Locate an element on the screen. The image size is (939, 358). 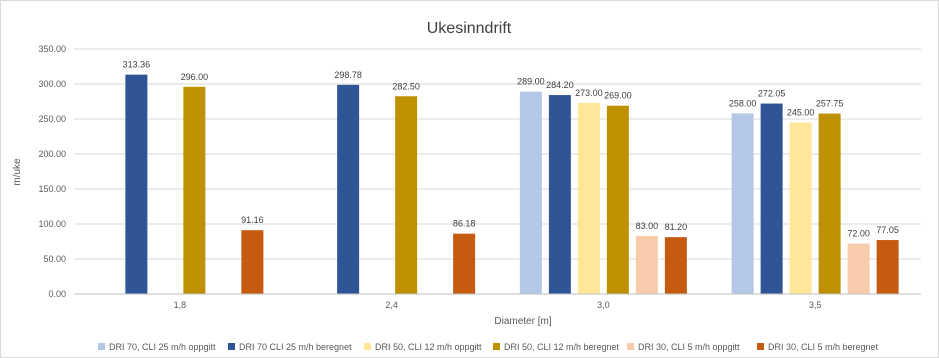
y-tick-label: 250.00 is located at coordinates (52, 119).